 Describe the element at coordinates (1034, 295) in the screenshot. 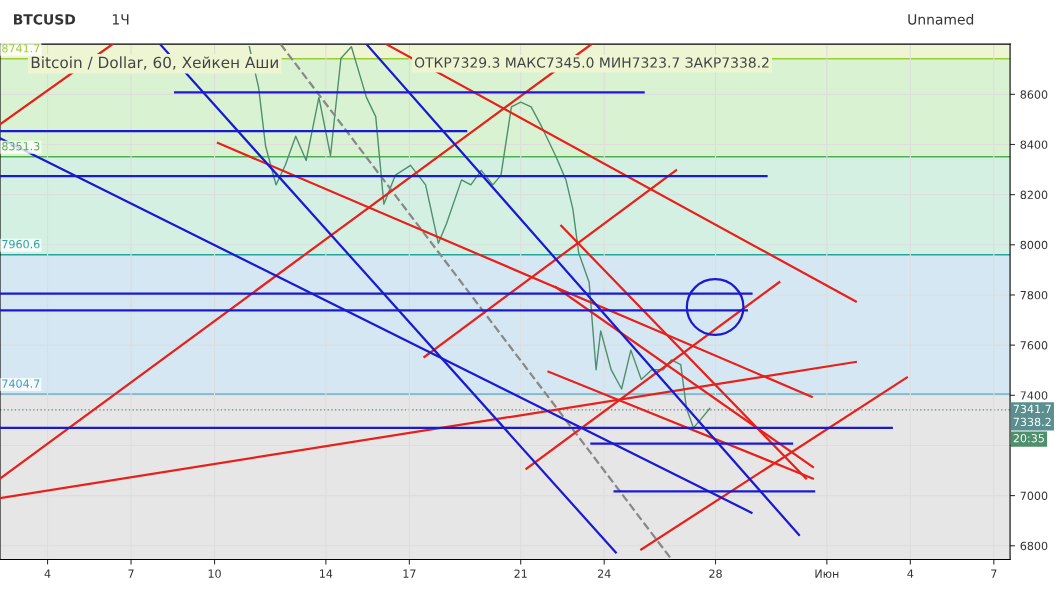

I see `y-tick-label: 7800` at that location.